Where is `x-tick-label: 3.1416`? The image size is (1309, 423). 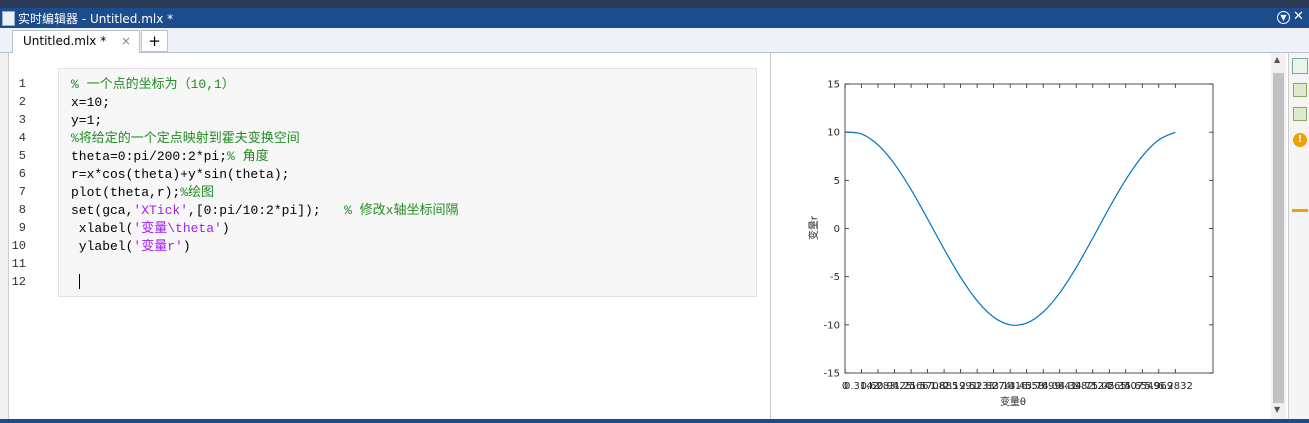
x-tick-label: 3.1416 is located at coordinates (1010, 386).